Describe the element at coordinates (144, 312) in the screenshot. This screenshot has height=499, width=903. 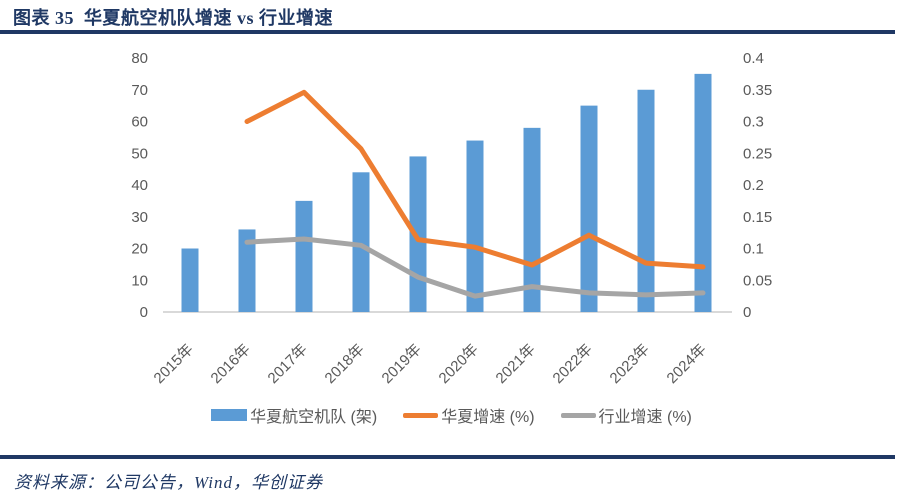
I see `y-axis-left-tick: 0` at that location.